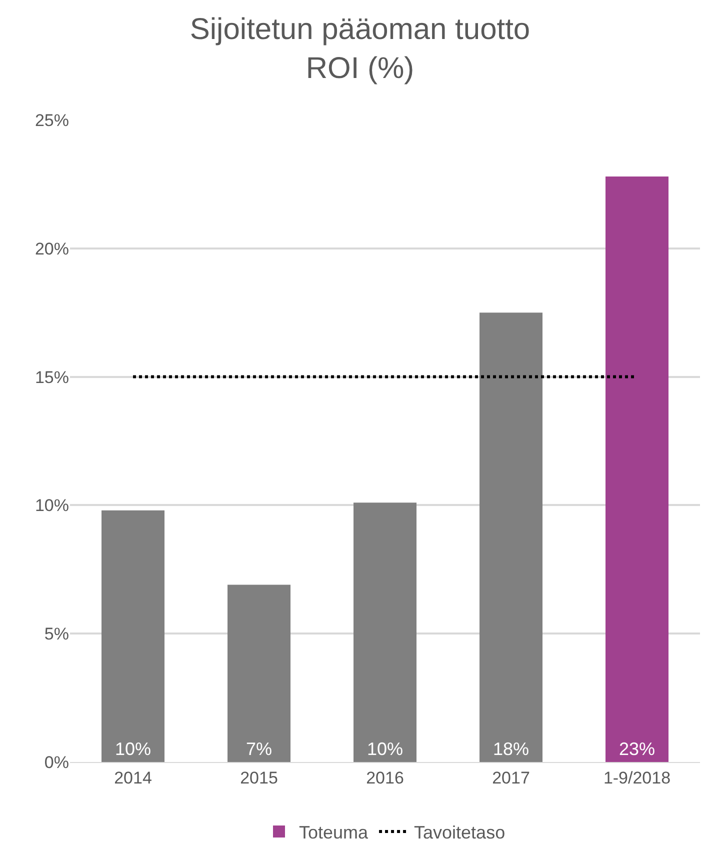  I want to click on y-tick-label: 10%, so click(51, 506).